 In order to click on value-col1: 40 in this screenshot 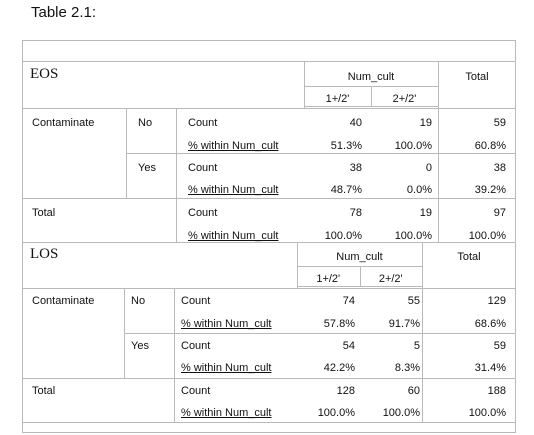, I will do `click(355, 123)`.